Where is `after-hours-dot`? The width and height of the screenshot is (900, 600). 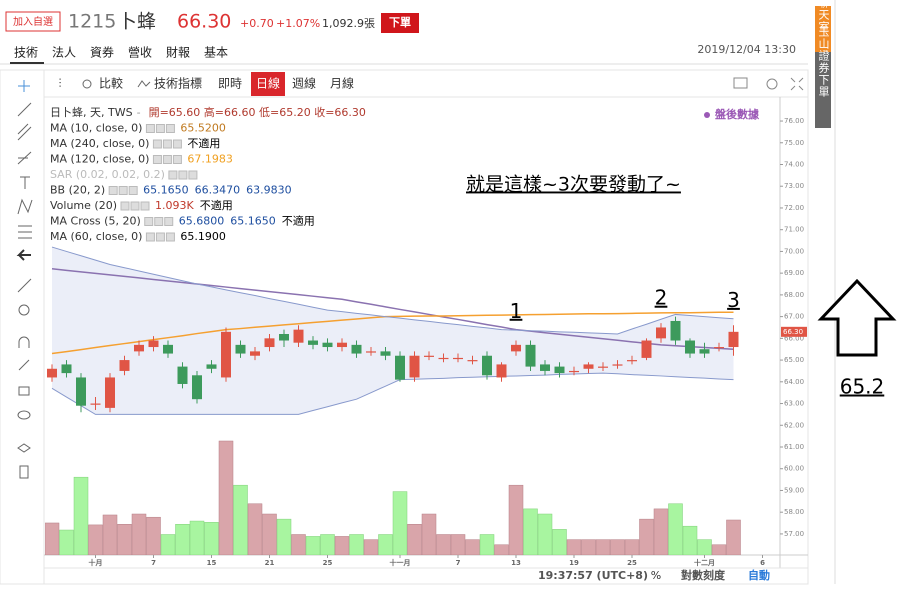
after-hours-dot is located at coordinates (707, 115).